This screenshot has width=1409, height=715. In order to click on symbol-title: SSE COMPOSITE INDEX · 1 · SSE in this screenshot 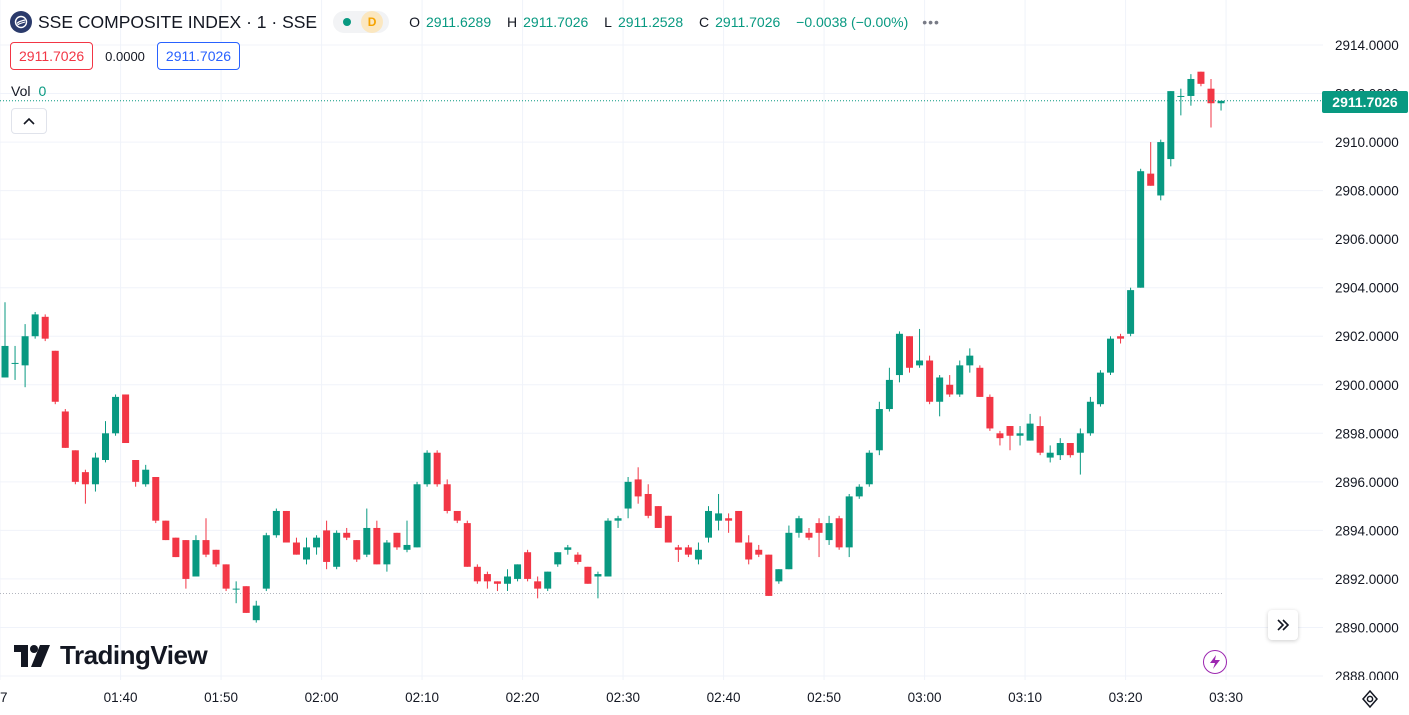, I will do `click(178, 21)`.